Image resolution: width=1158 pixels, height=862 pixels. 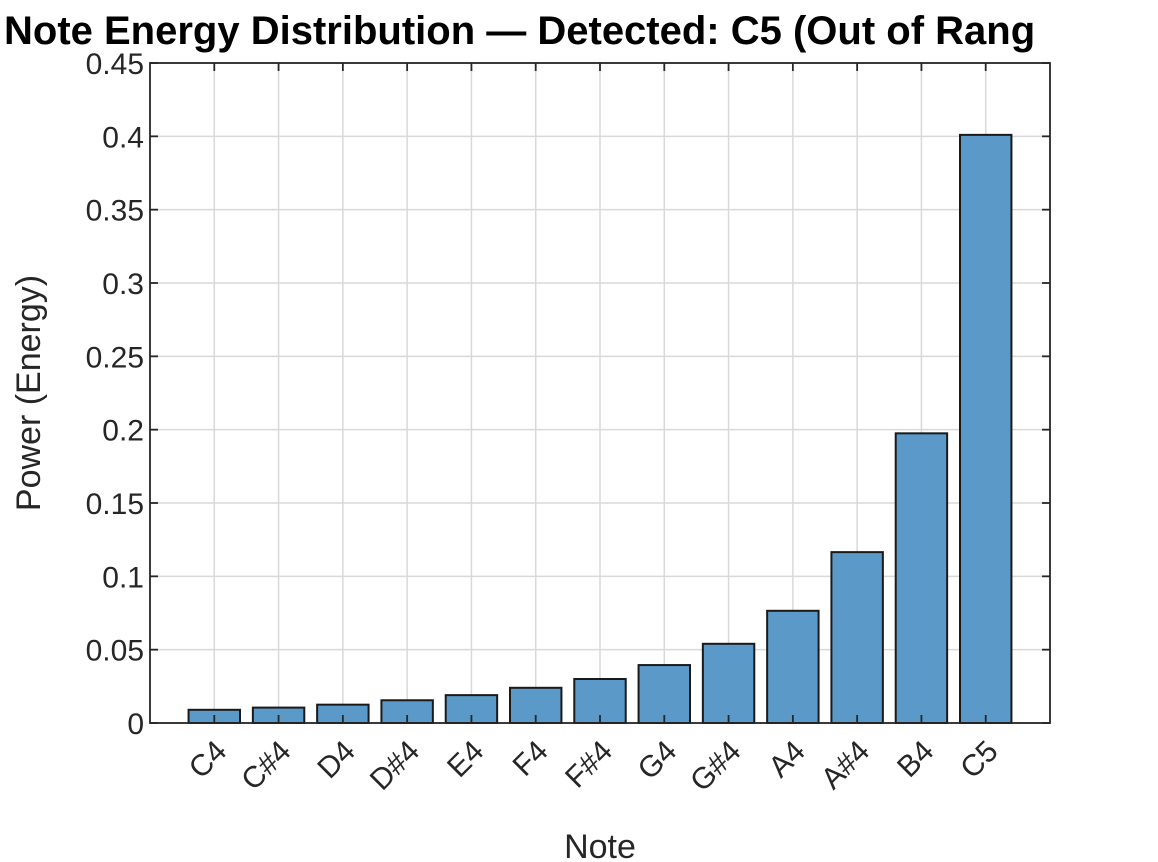 I want to click on x-tick-label: A#4, so click(x=845, y=765).